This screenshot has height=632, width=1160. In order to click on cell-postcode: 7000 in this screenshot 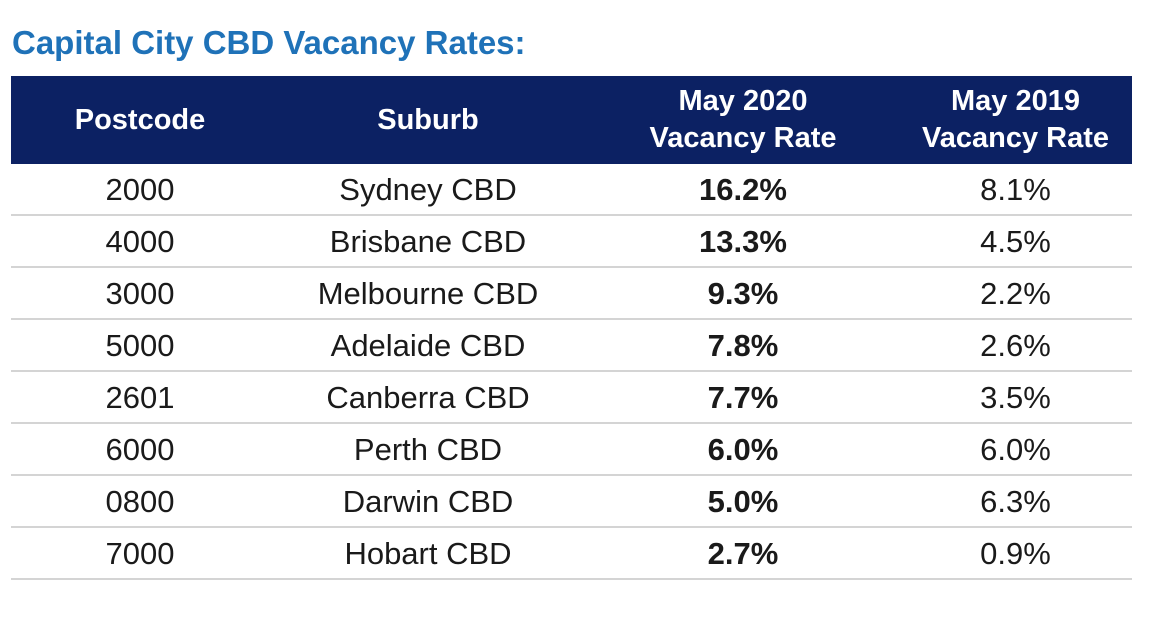, I will do `click(140, 553)`.